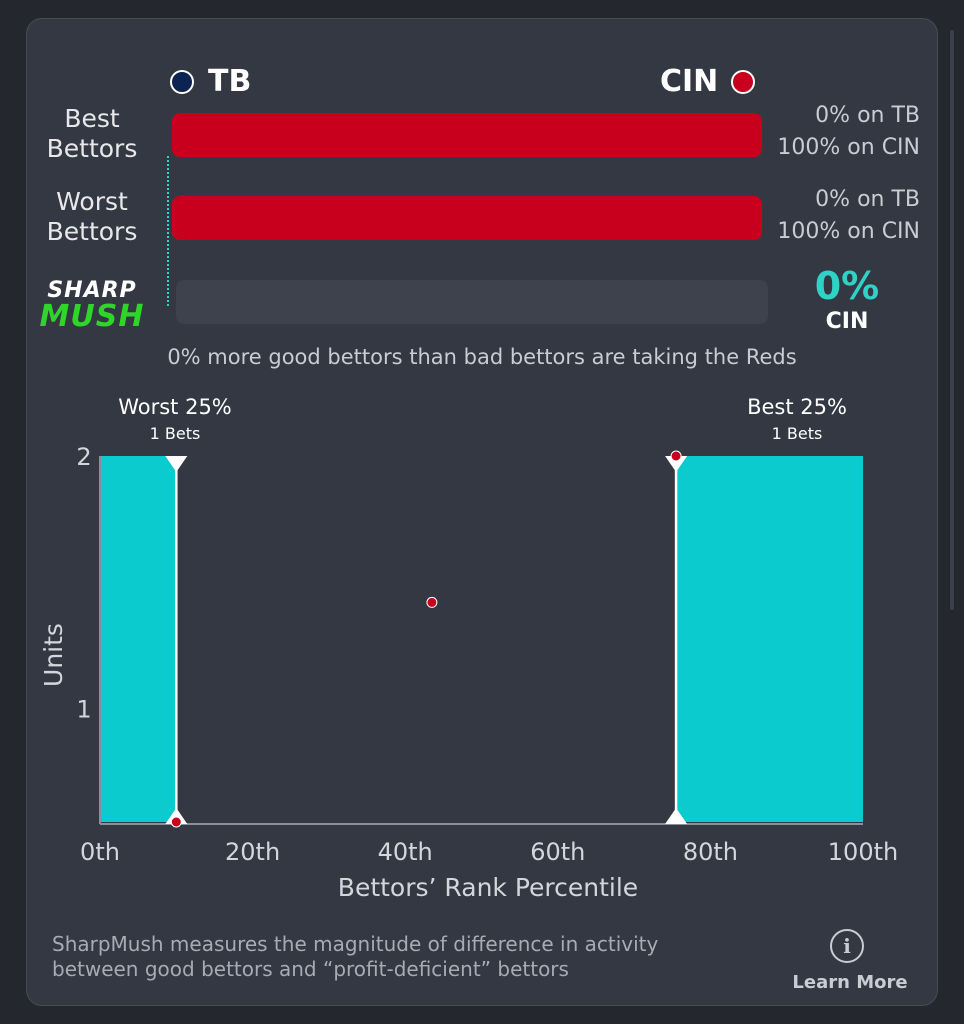  I want to click on x-tick-0: 0th, so click(100, 852).